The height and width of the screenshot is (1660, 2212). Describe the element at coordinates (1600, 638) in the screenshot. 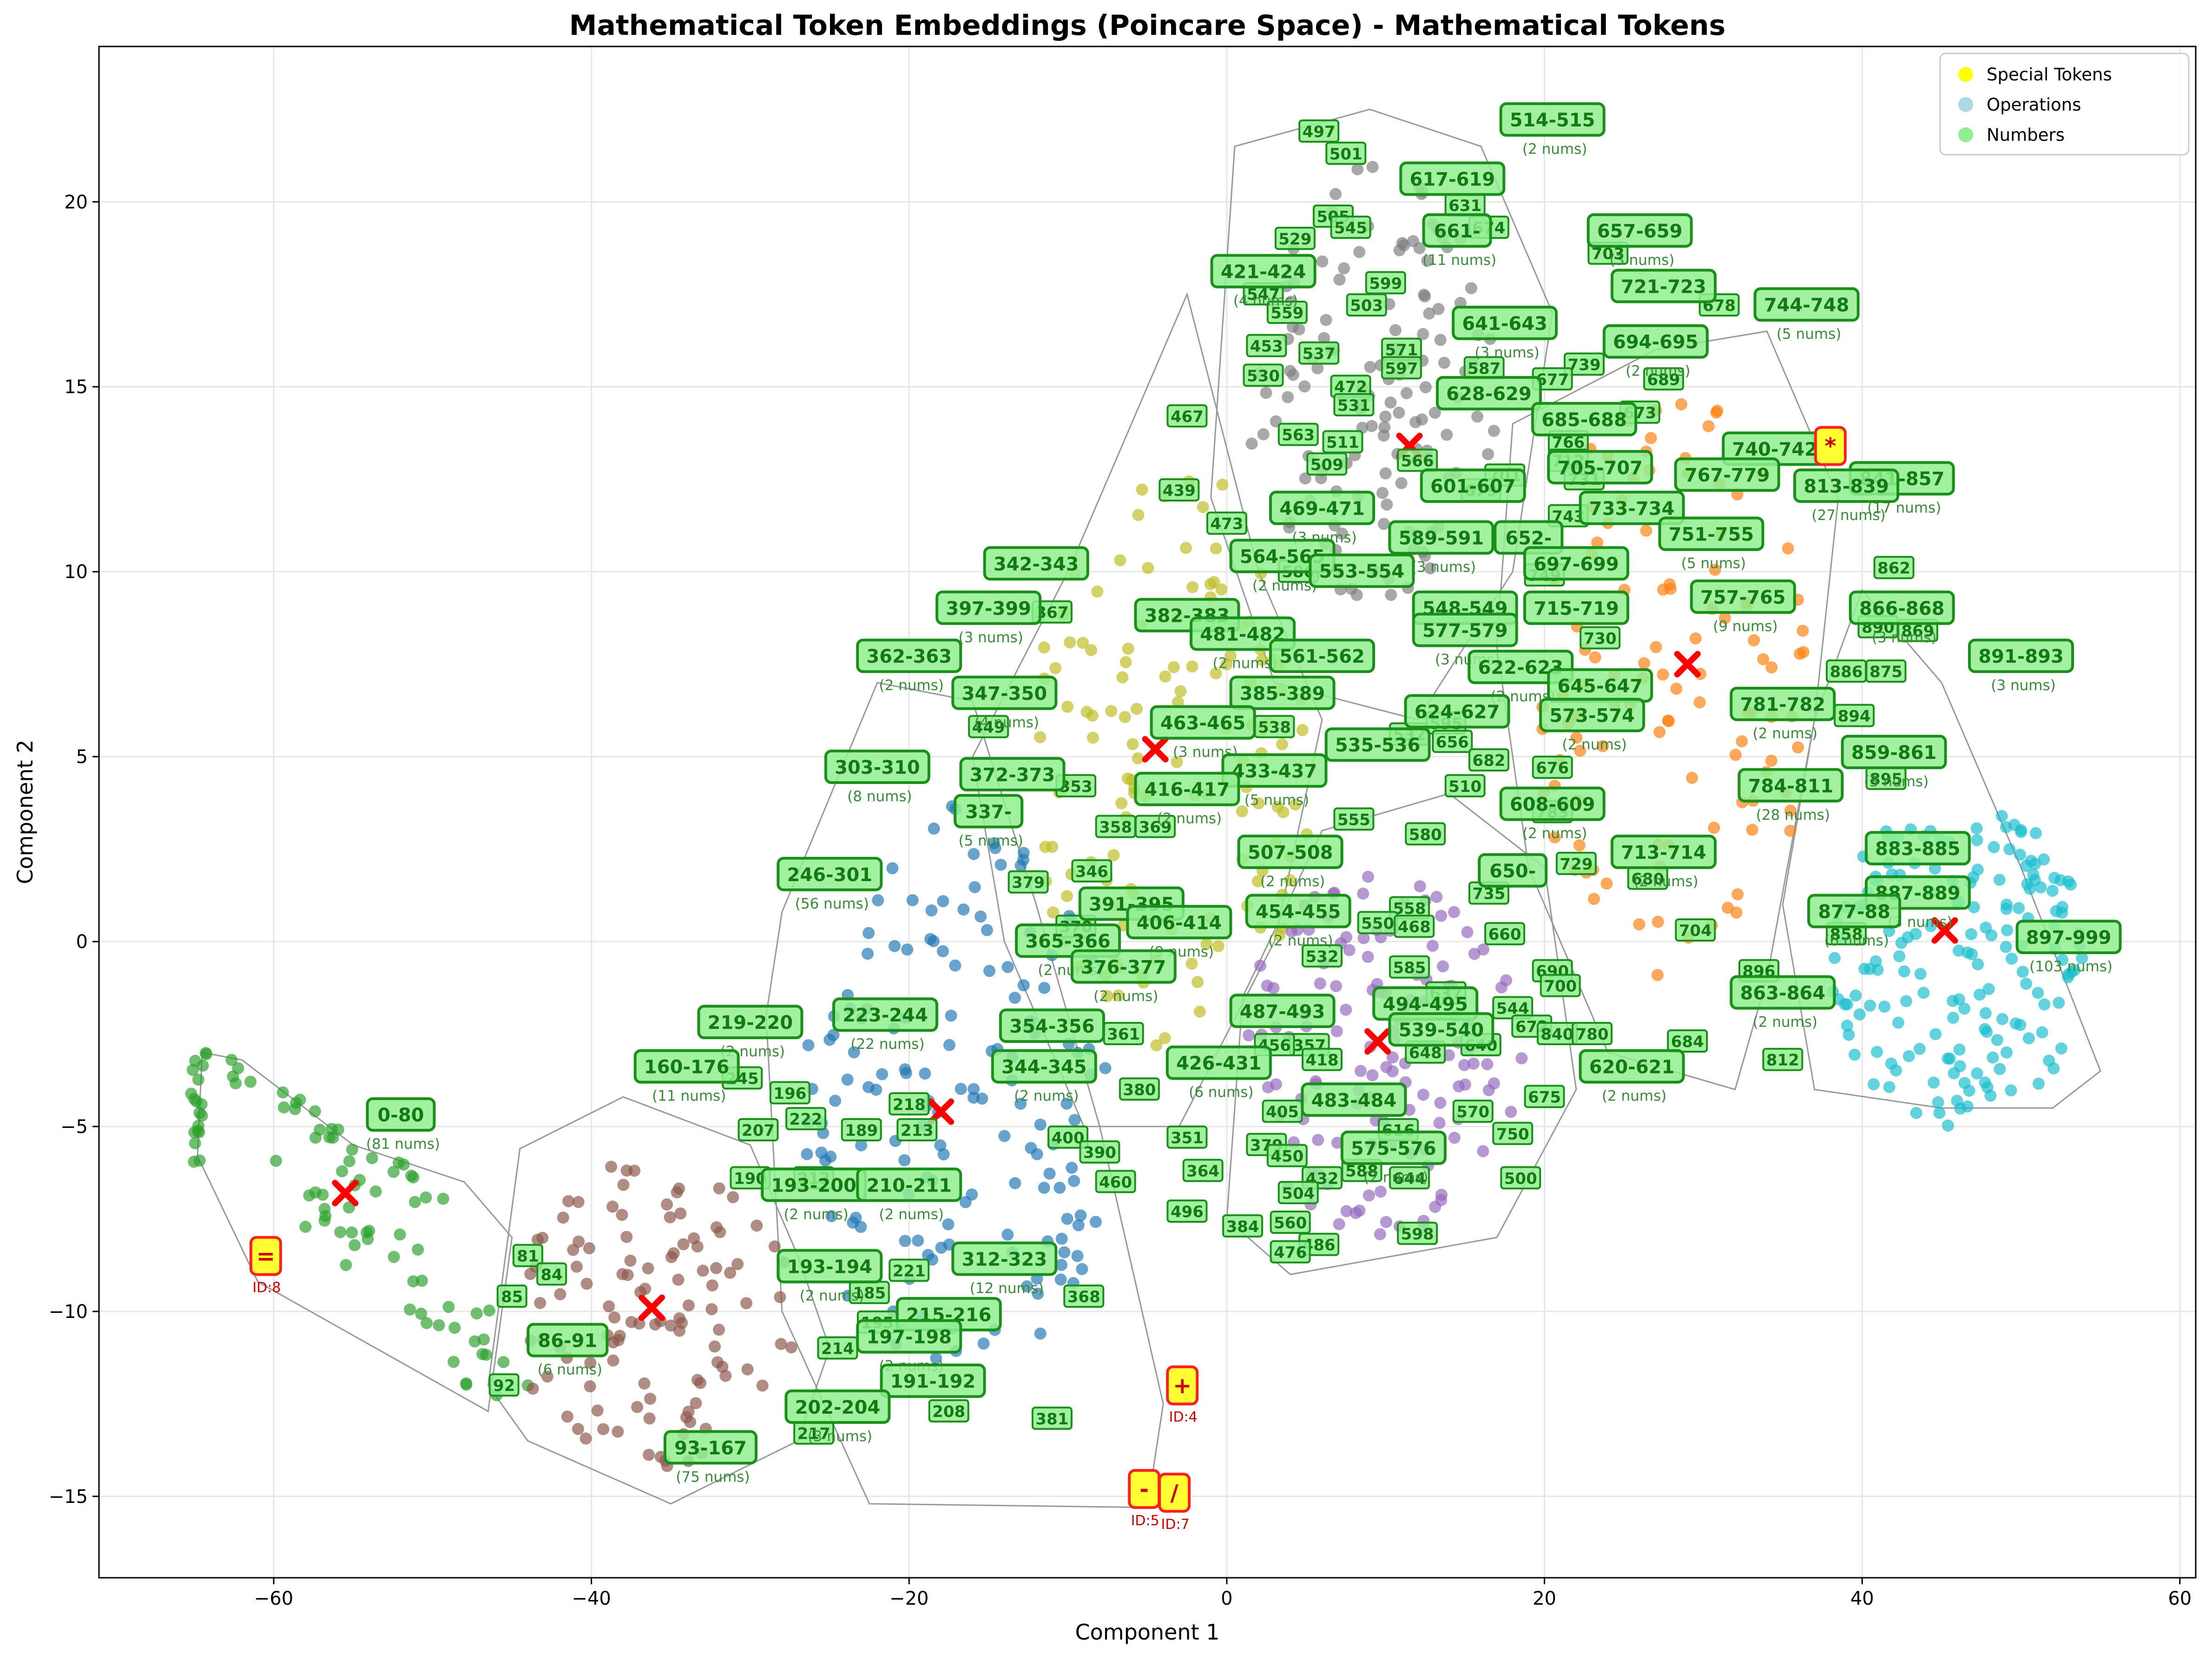

I see `number-label: 730` at that location.